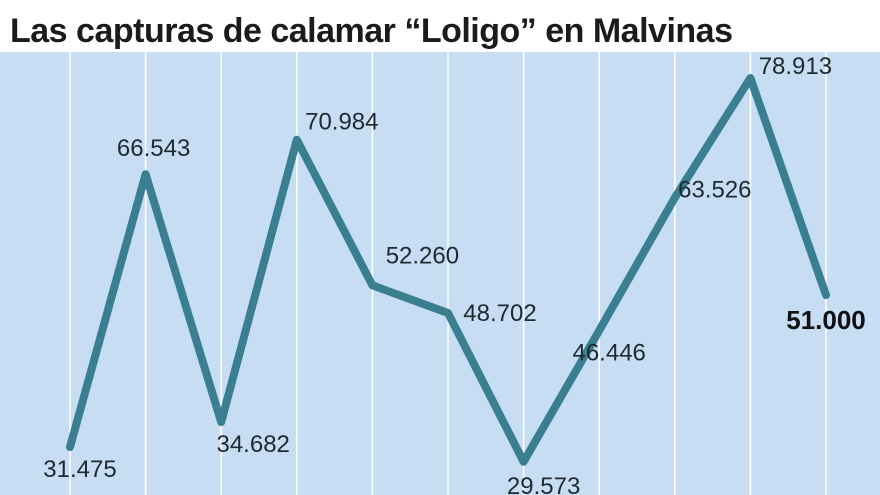 This screenshot has height=495, width=880. What do you see at coordinates (608, 353) in the screenshot?
I see `data-label: 46.446` at bounding box center [608, 353].